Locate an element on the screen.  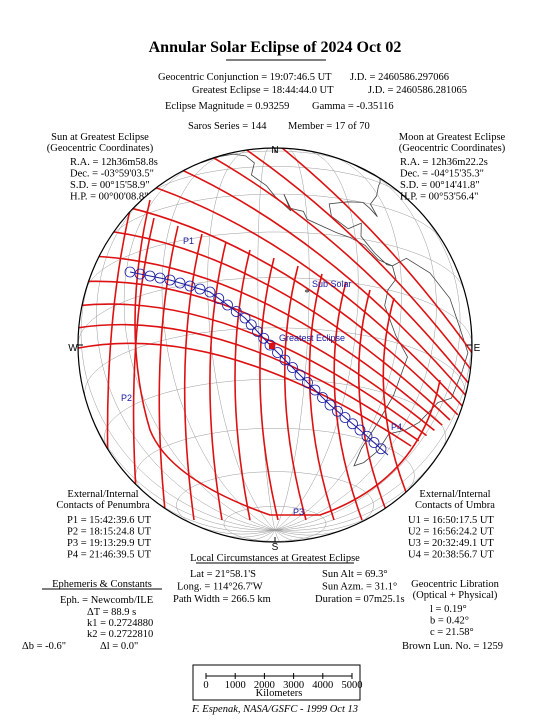
libration-value: c = 21.58° is located at coordinates (452, 632).